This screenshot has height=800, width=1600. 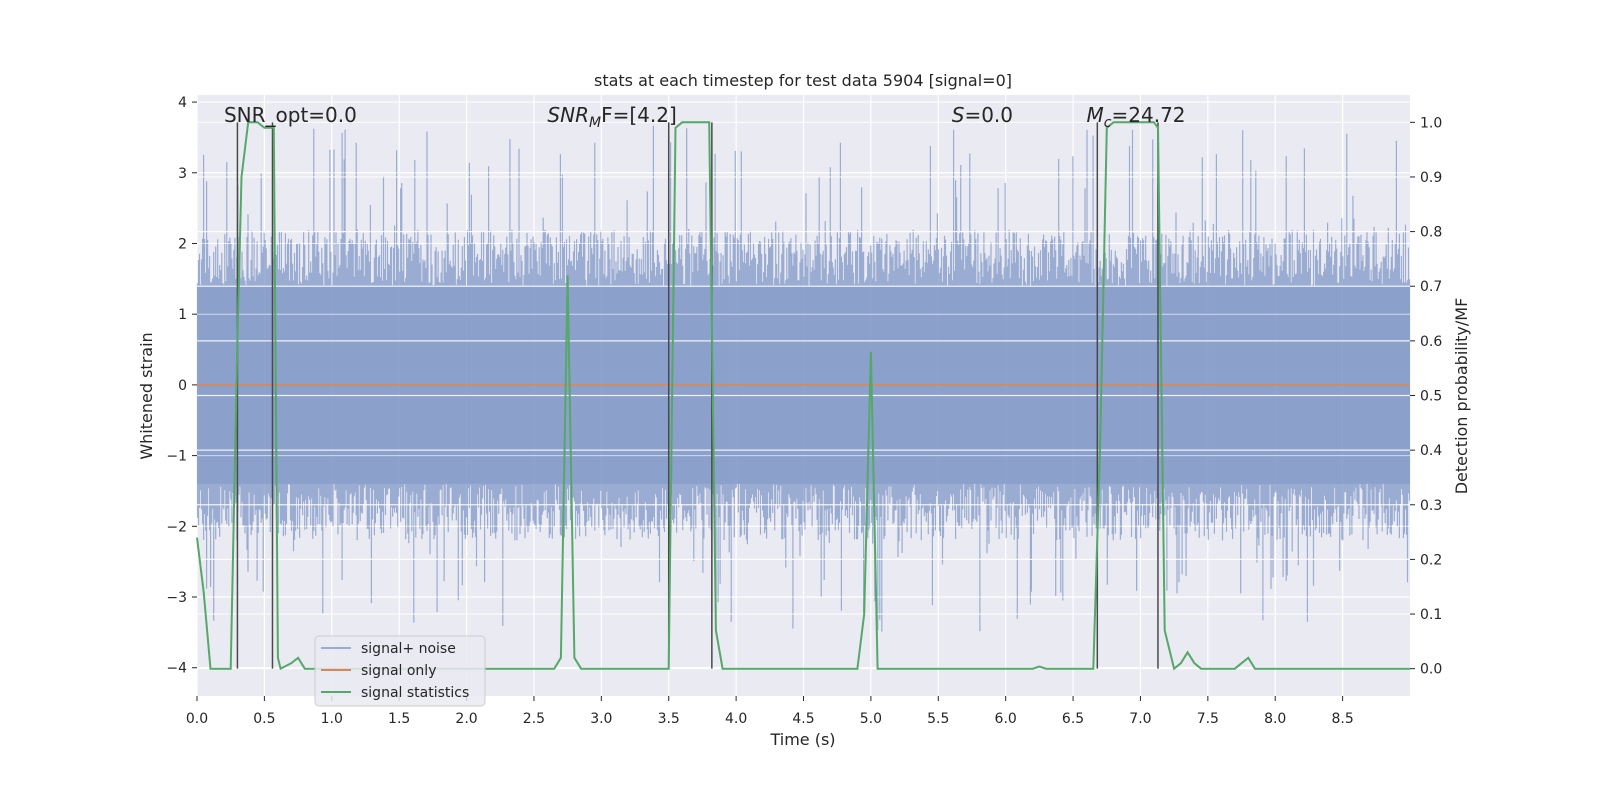 What do you see at coordinates (1108, 123) in the screenshot?
I see `annotation-sub: c` at bounding box center [1108, 123].